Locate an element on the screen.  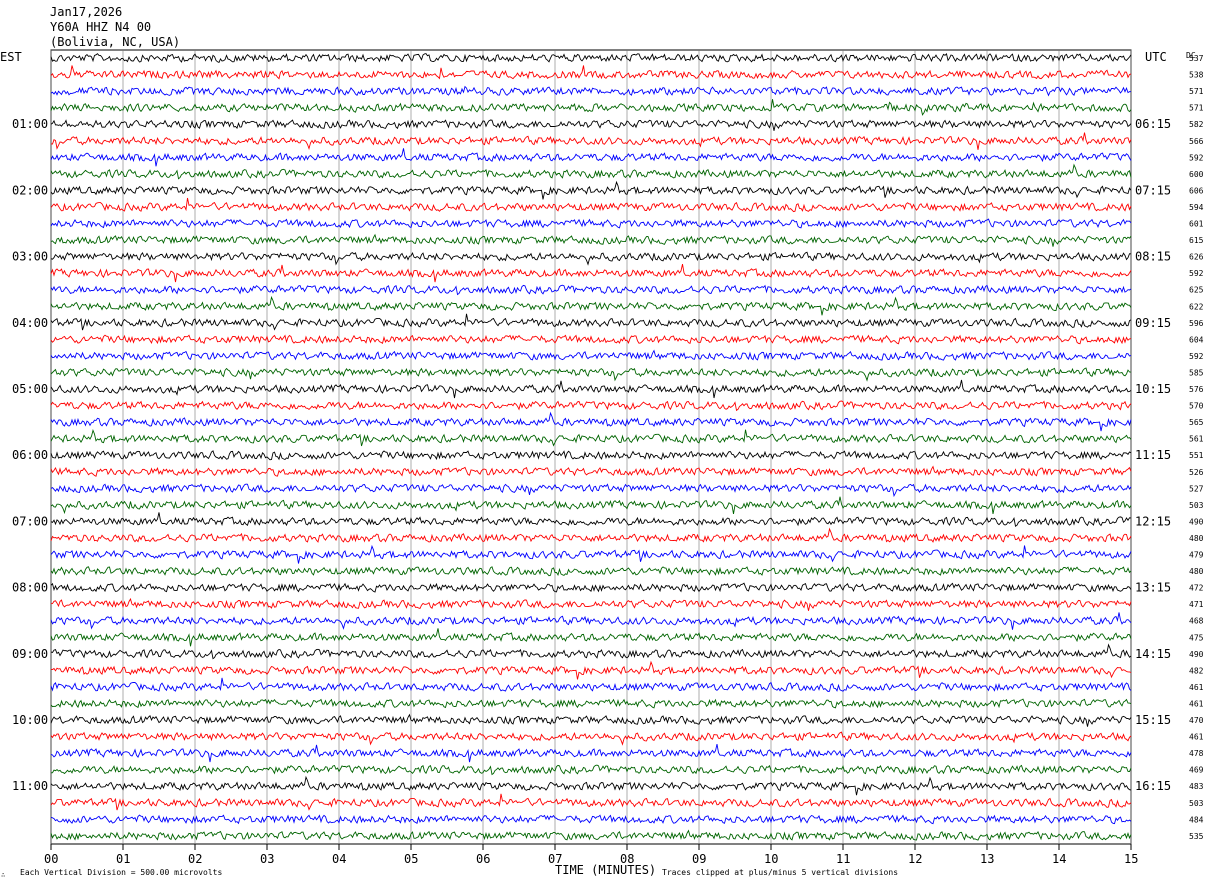
x-tick-label: 02 is located at coordinates (195, 859).